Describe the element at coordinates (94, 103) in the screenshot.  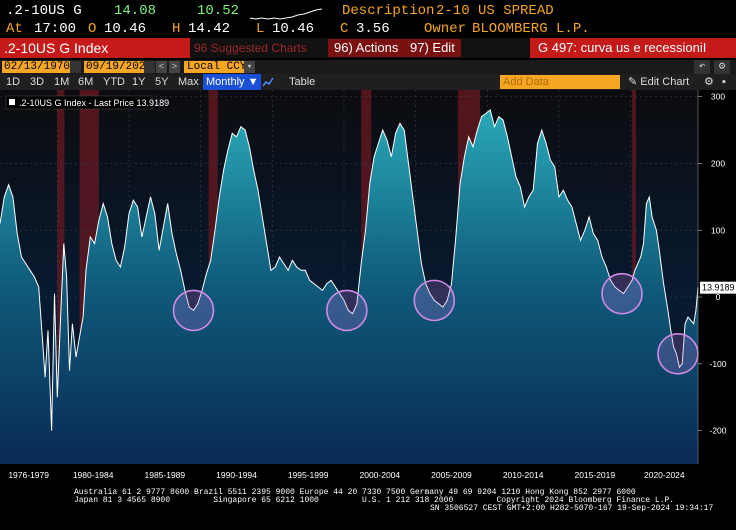
I see `legend-text: .2-10US G Index - Last Price 13.9189` at that location.